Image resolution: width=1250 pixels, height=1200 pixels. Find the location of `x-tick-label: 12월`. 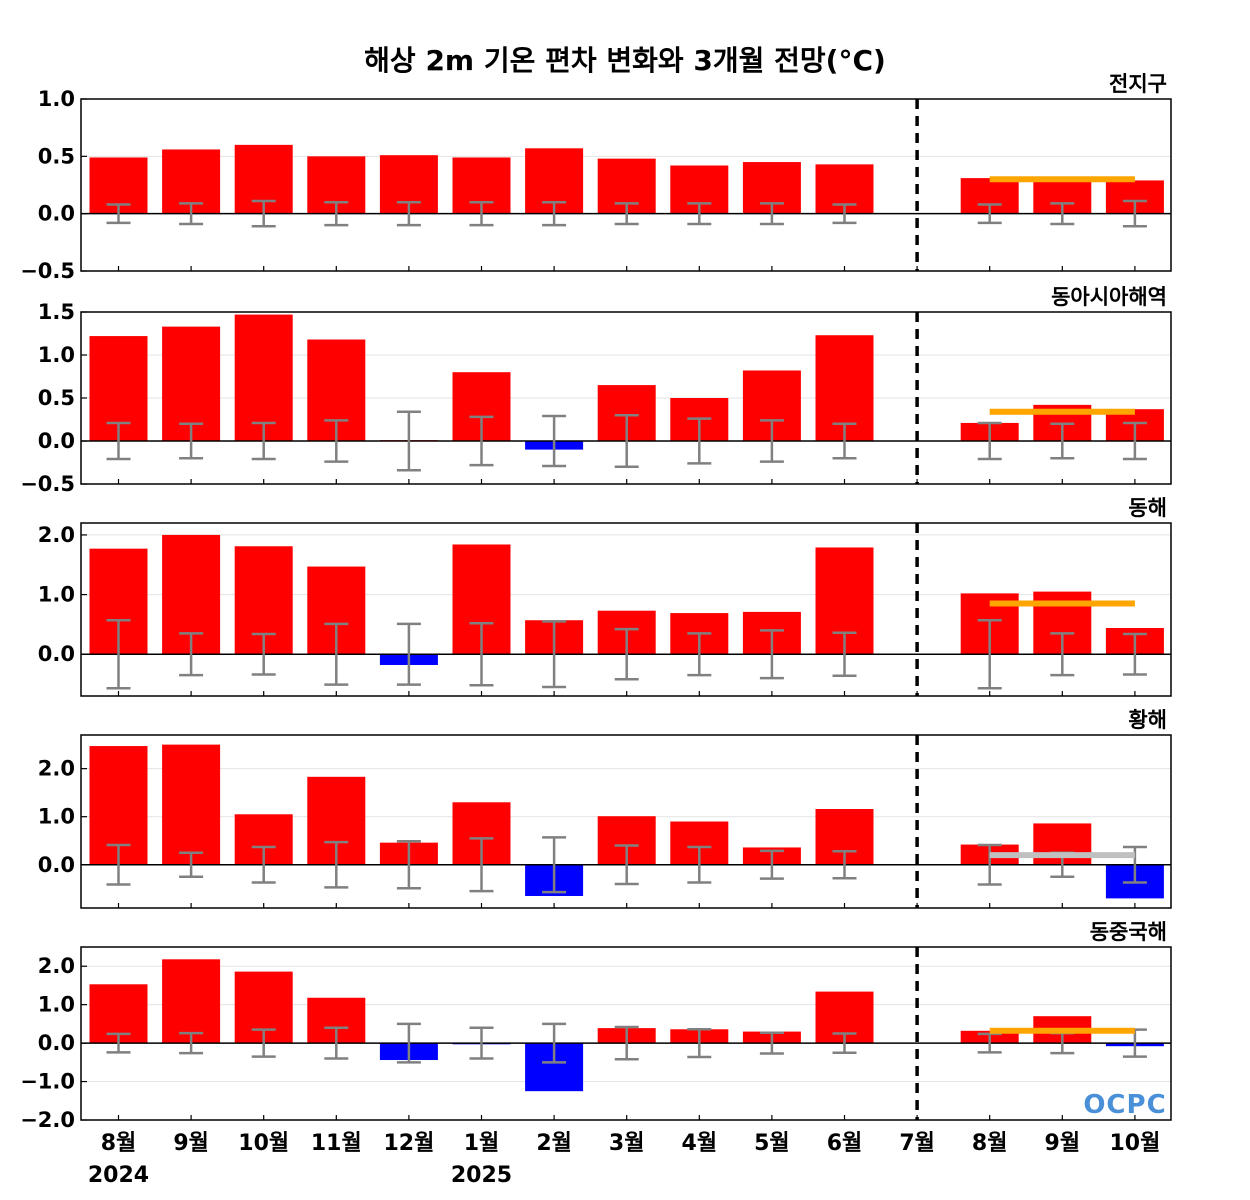

x-tick-label: 12월 is located at coordinates (408, 1143).